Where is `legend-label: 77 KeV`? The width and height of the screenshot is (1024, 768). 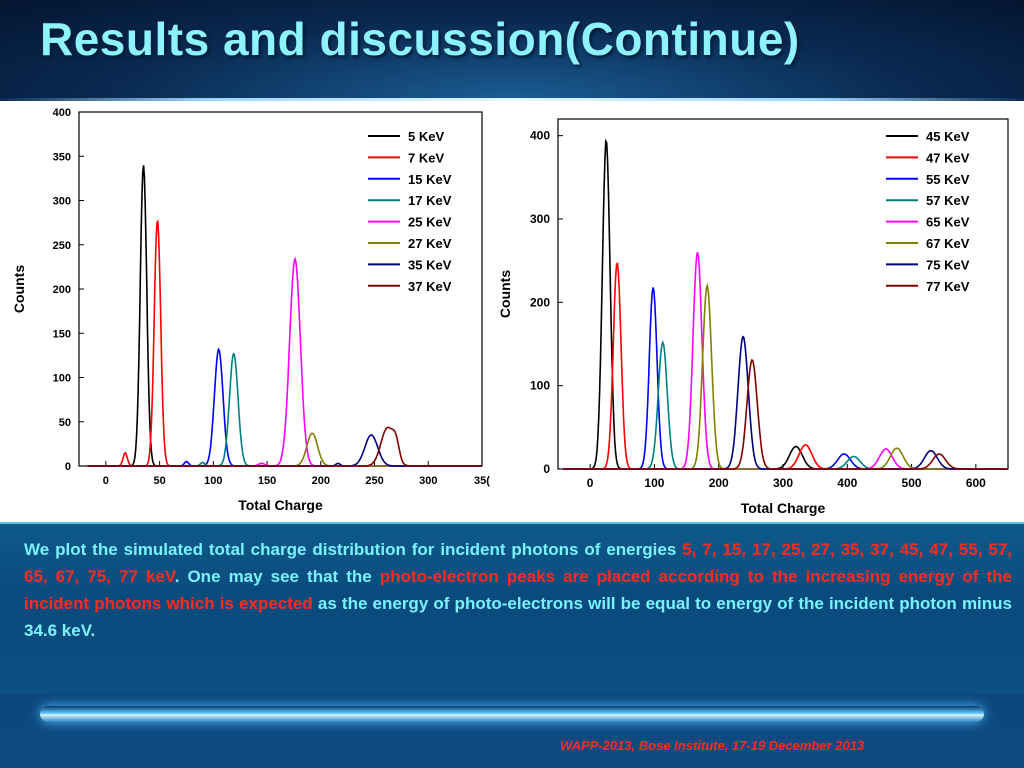
legend-label: 77 KeV is located at coordinates (948, 286).